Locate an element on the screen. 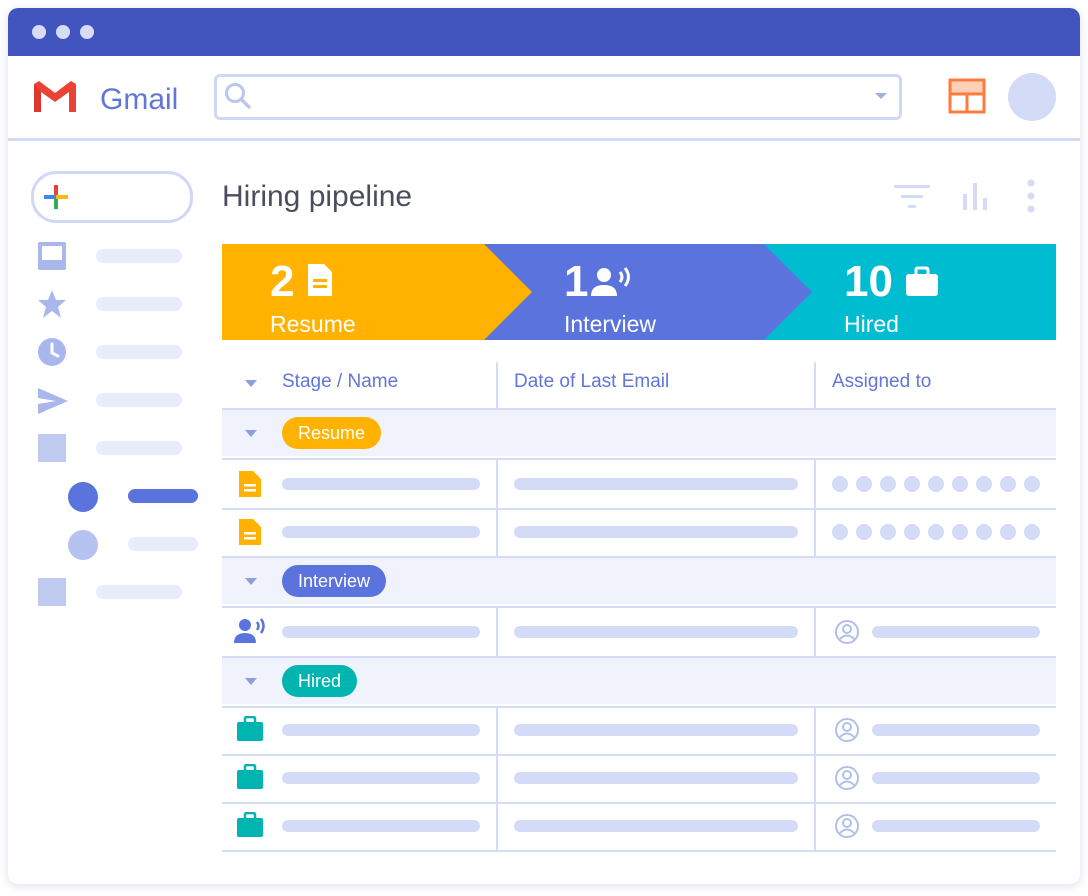  column-header-assigned: Assigned to is located at coordinates (882, 381).